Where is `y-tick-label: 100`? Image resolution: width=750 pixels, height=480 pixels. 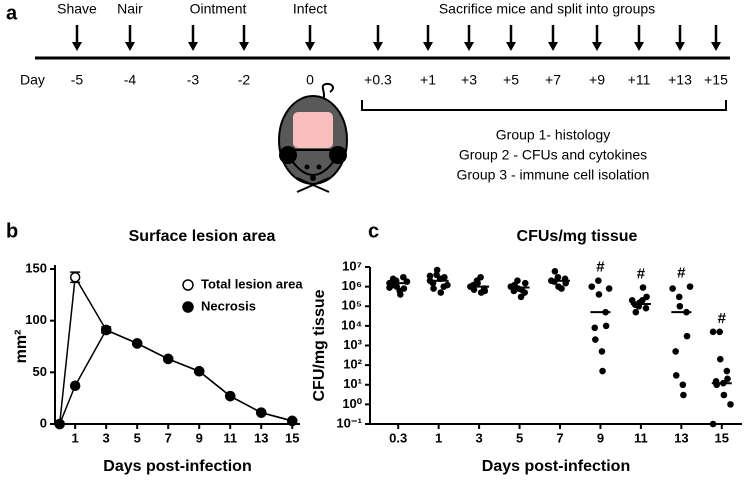 y-tick-label: 100 is located at coordinates (36, 319).